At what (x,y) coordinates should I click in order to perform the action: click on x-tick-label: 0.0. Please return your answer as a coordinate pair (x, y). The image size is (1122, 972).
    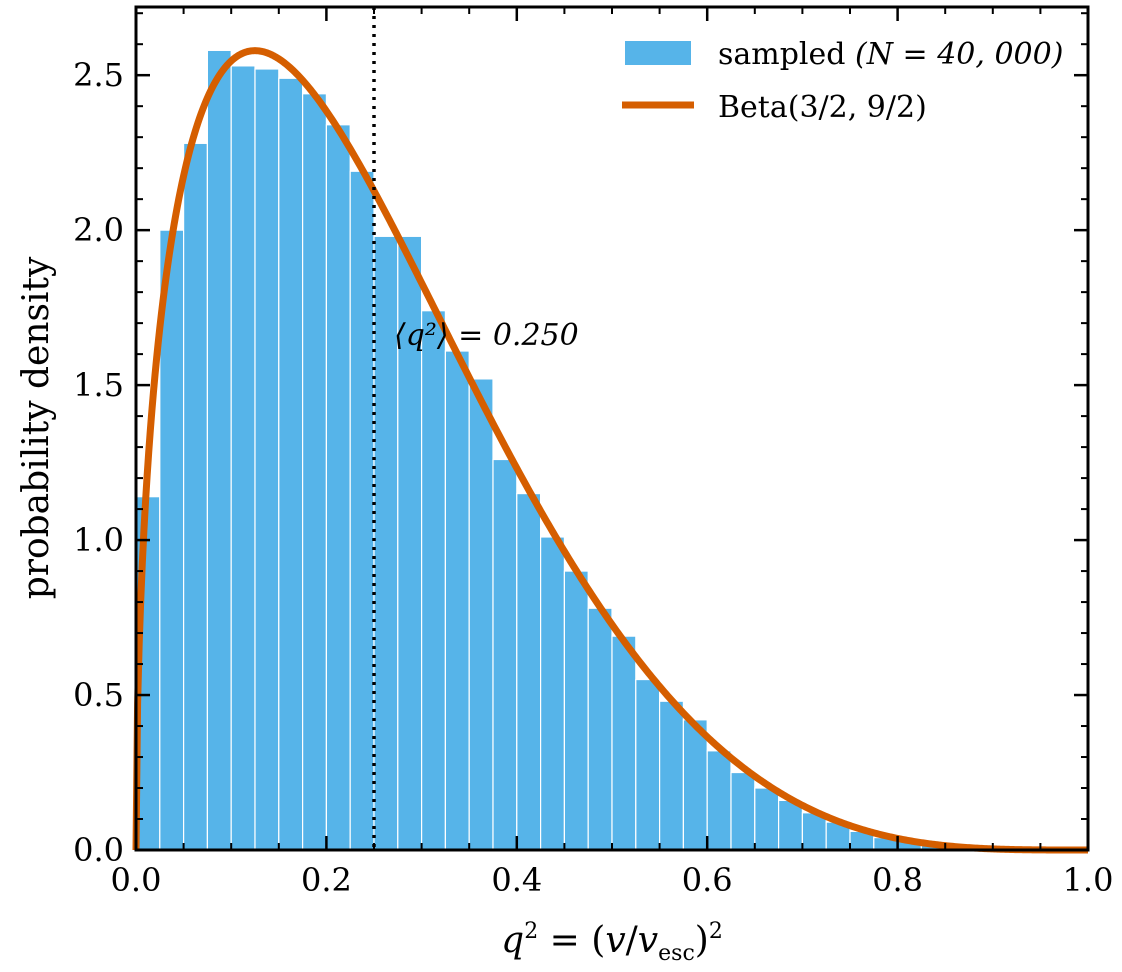
    Looking at the image, I should click on (136, 880).